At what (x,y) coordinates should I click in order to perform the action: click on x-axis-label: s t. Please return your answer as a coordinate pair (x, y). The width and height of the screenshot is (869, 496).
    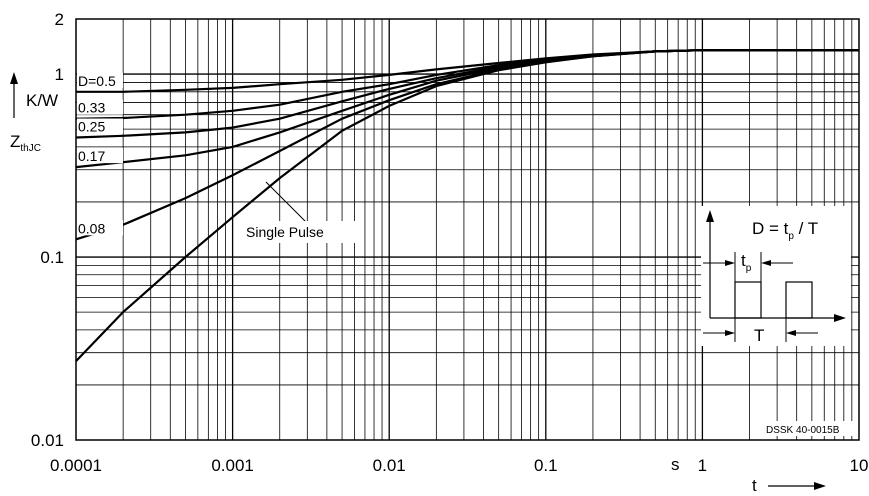
    Looking at the image, I should click on (748, 475).